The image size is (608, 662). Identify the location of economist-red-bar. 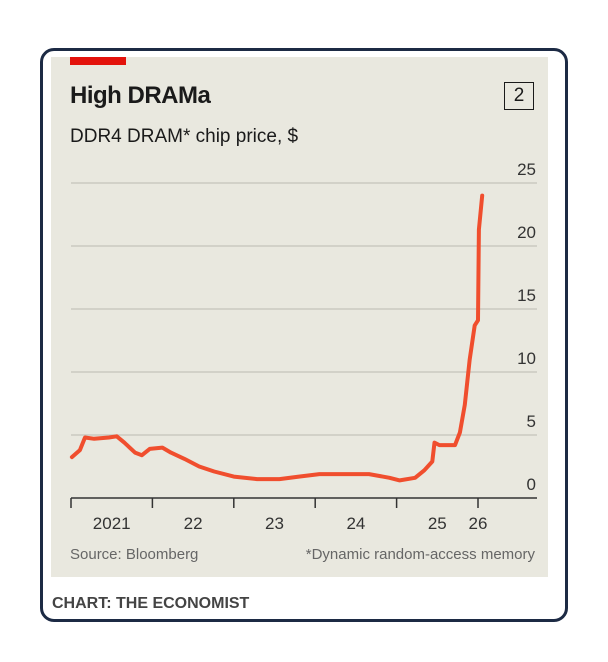
(98, 61).